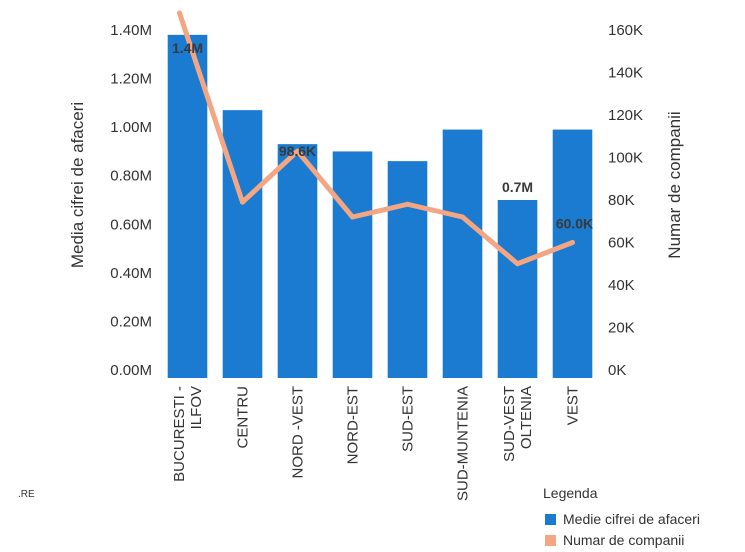 The image size is (745, 552). Describe the element at coordinates (26, 494) in the screenshot. I see `footnote-fragment: .RE` at that location.